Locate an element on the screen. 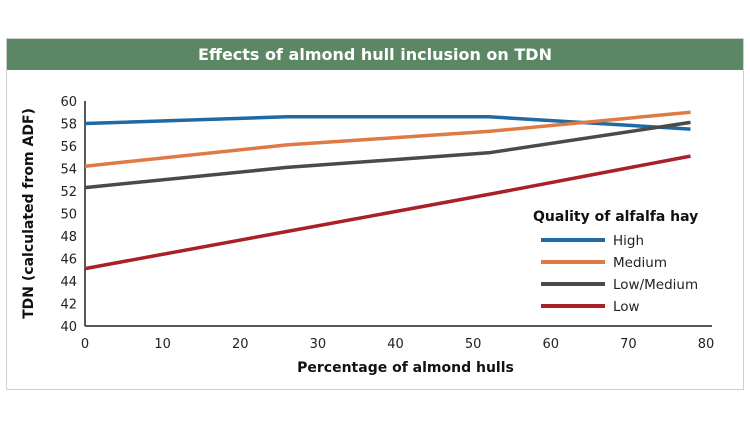 The image size is (750, 430). chart-title: Effects of almond hull inclusion on TDN is located at coordinates (375, 54).